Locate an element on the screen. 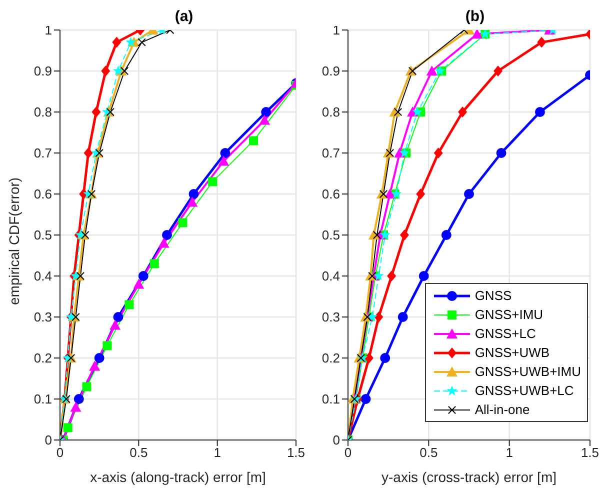 This screenshot has width=610, height=493. x-axis-title: y-axis (cross-track) error [m] is located at coordinates (469, 477).